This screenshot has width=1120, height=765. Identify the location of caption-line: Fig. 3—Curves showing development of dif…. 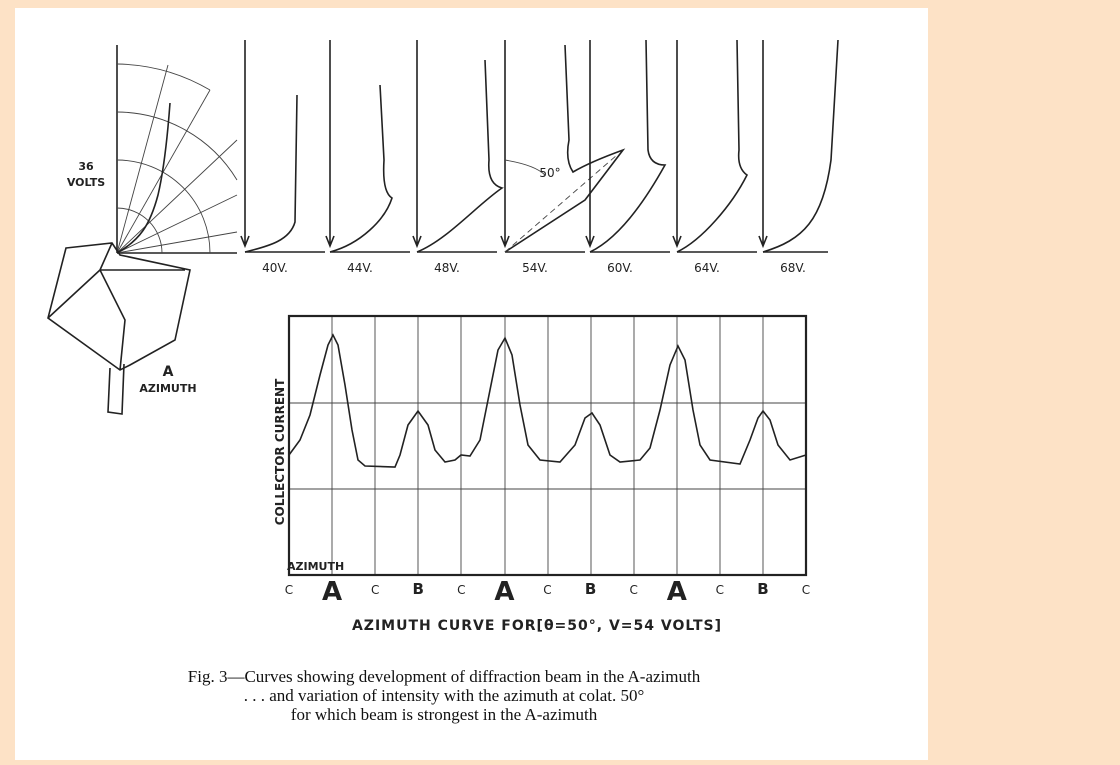
(444, 676).